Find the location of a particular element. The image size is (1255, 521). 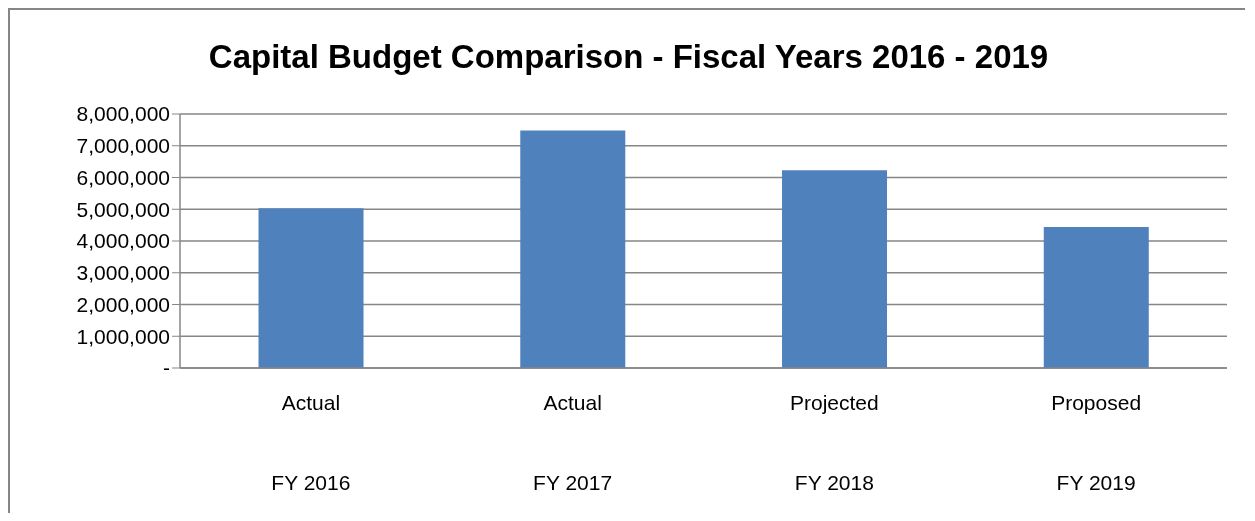

y-tick-label: 5,000,000 is located at coordinates (123, 209).